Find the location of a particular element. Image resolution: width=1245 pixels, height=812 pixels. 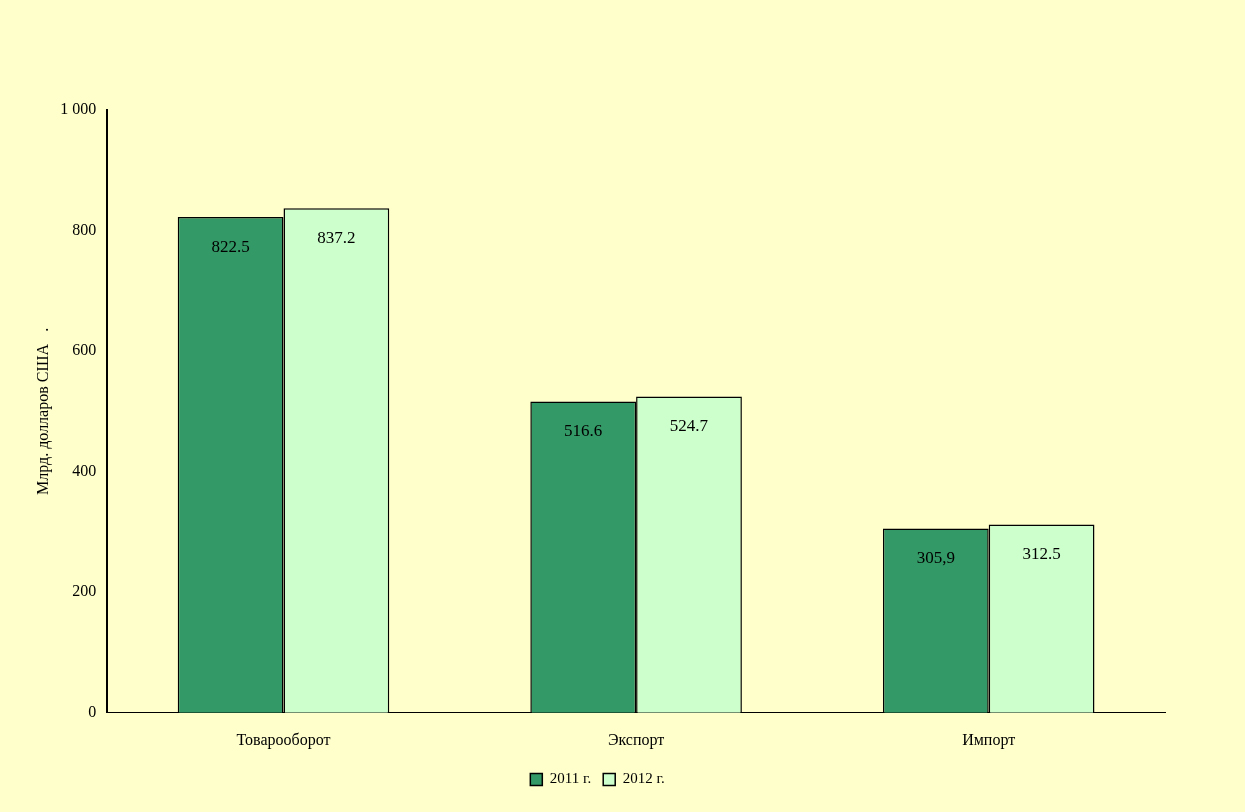

y-tick-label: 800 is located at coordinates (84, 229).